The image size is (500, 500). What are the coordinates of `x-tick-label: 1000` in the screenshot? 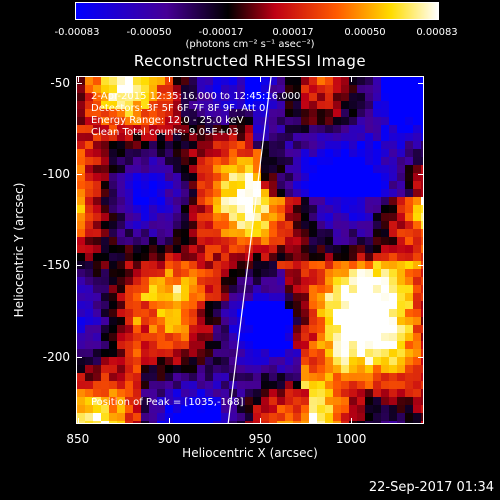 It's located at (351, 439).